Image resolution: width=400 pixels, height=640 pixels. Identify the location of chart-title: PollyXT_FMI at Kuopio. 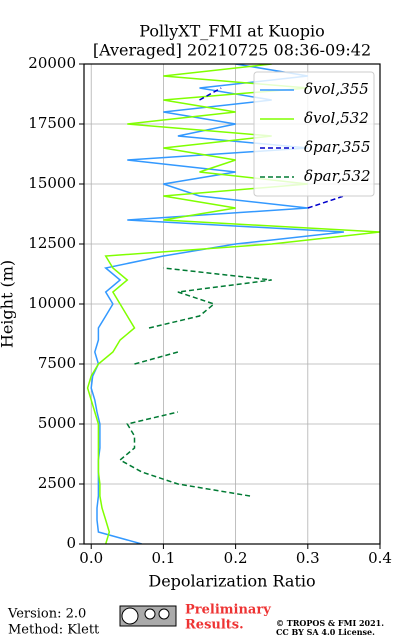
(232, 31).